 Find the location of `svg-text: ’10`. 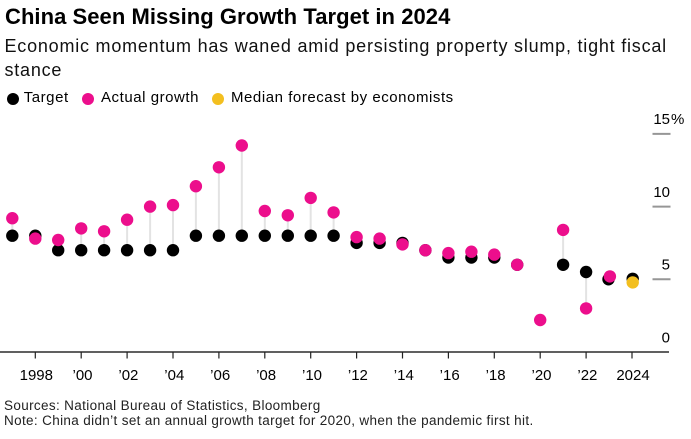

svg-text: ’10 is located at coordinates (312, 375).